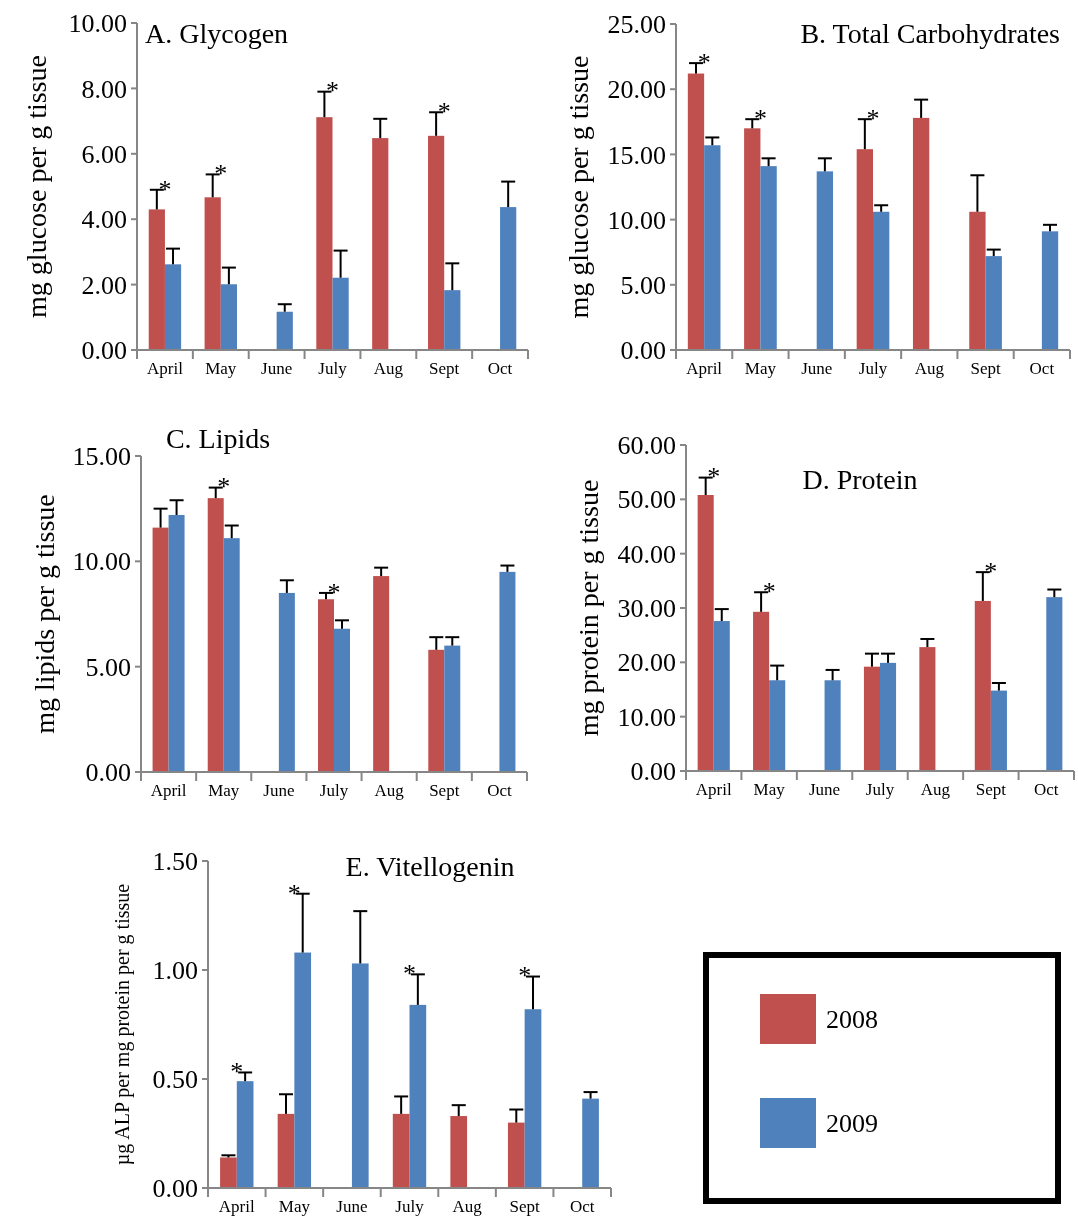 This screenshot has width=1078, height=1217. What do you see at coordinates (588, 608) in the screenshot?
I see `y-axis-title: mg protein per g tissue` at bounding box center [588, 608].